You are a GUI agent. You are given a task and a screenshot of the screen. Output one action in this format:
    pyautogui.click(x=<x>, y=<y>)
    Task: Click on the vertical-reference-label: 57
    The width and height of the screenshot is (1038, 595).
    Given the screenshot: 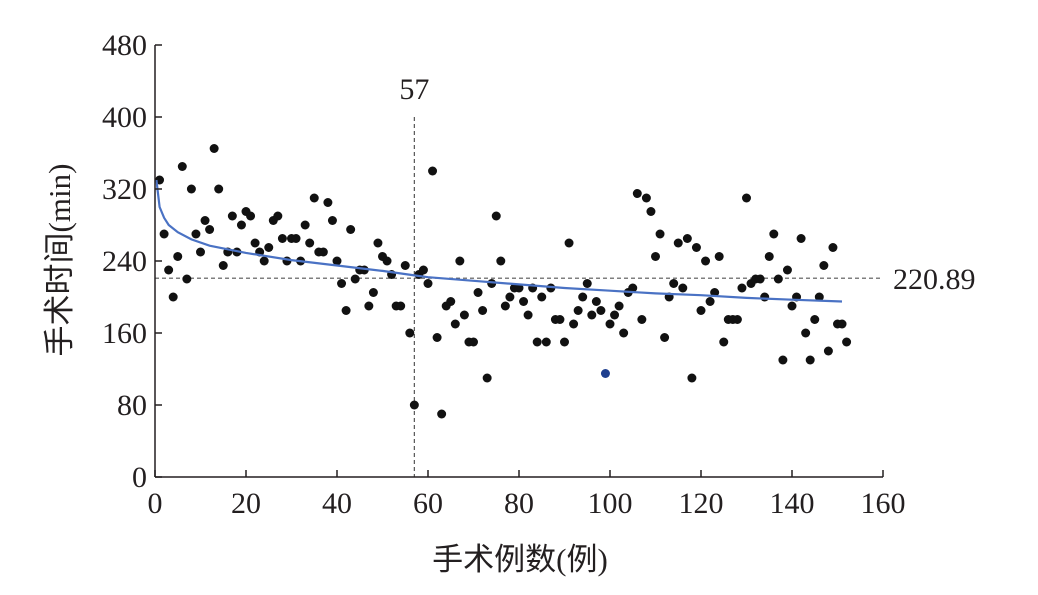 What is the action you would take?
    pyautogui.click(x=414, y=89)
    